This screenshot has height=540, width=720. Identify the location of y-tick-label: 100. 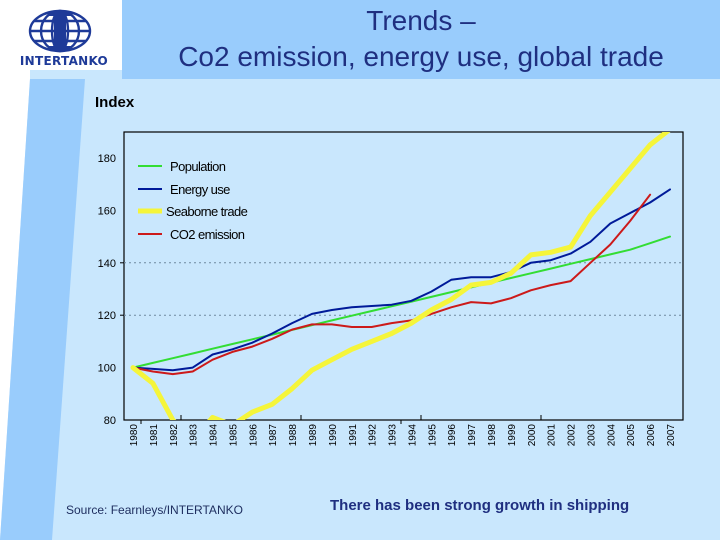
(107, 369).